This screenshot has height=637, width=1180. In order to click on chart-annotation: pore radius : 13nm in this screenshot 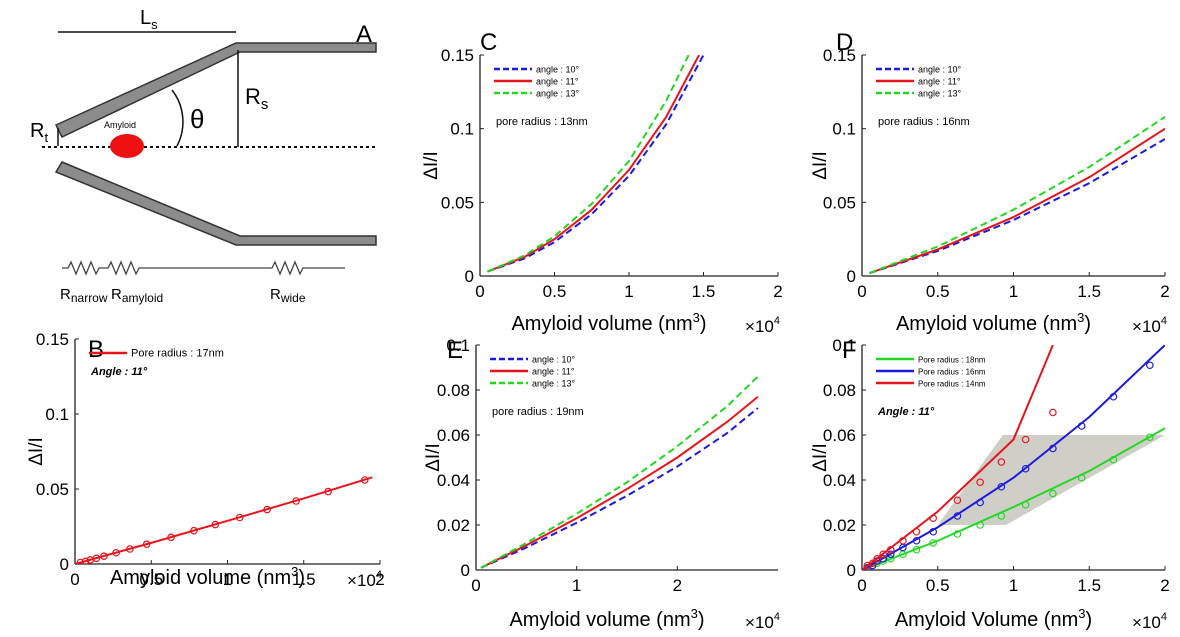, I will do `click(542, 122)`.